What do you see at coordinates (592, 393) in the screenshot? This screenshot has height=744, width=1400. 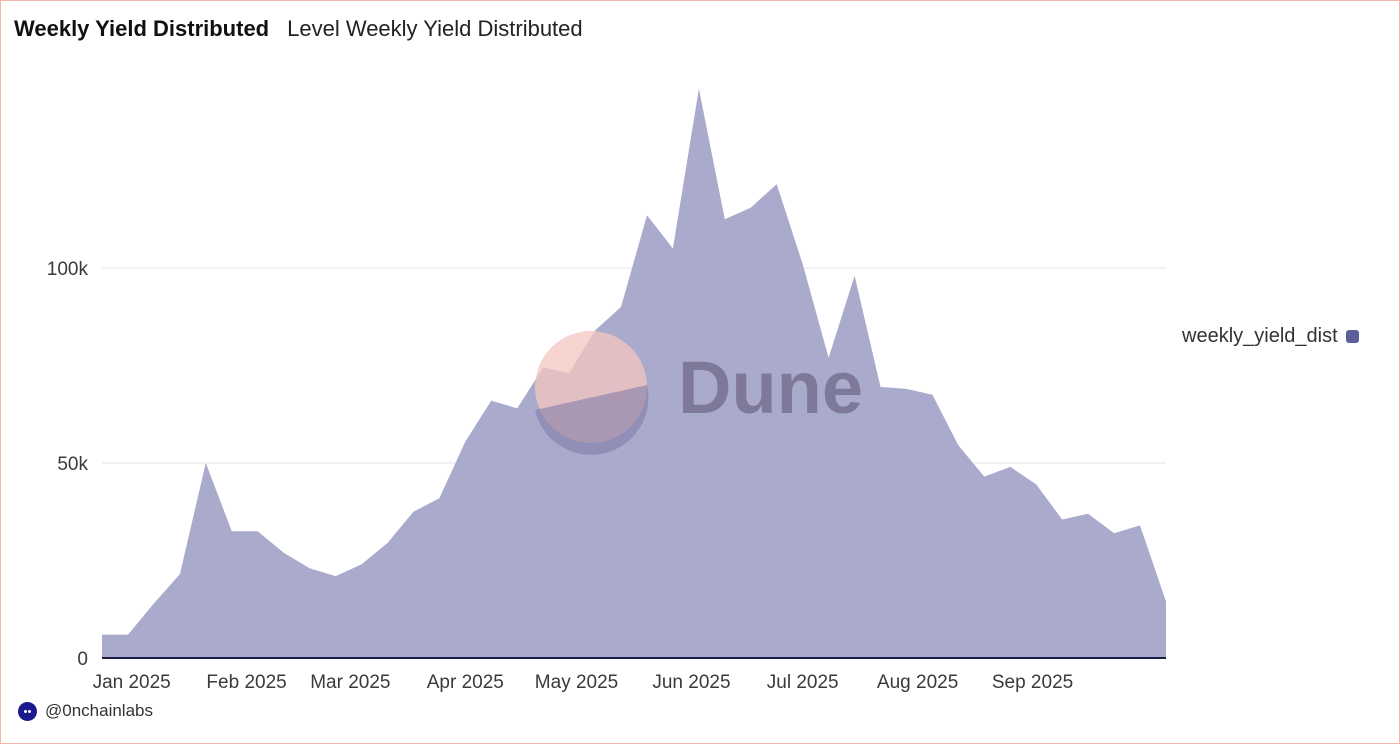 I see `dune-logo-icon` at bounding box center [592, 393].